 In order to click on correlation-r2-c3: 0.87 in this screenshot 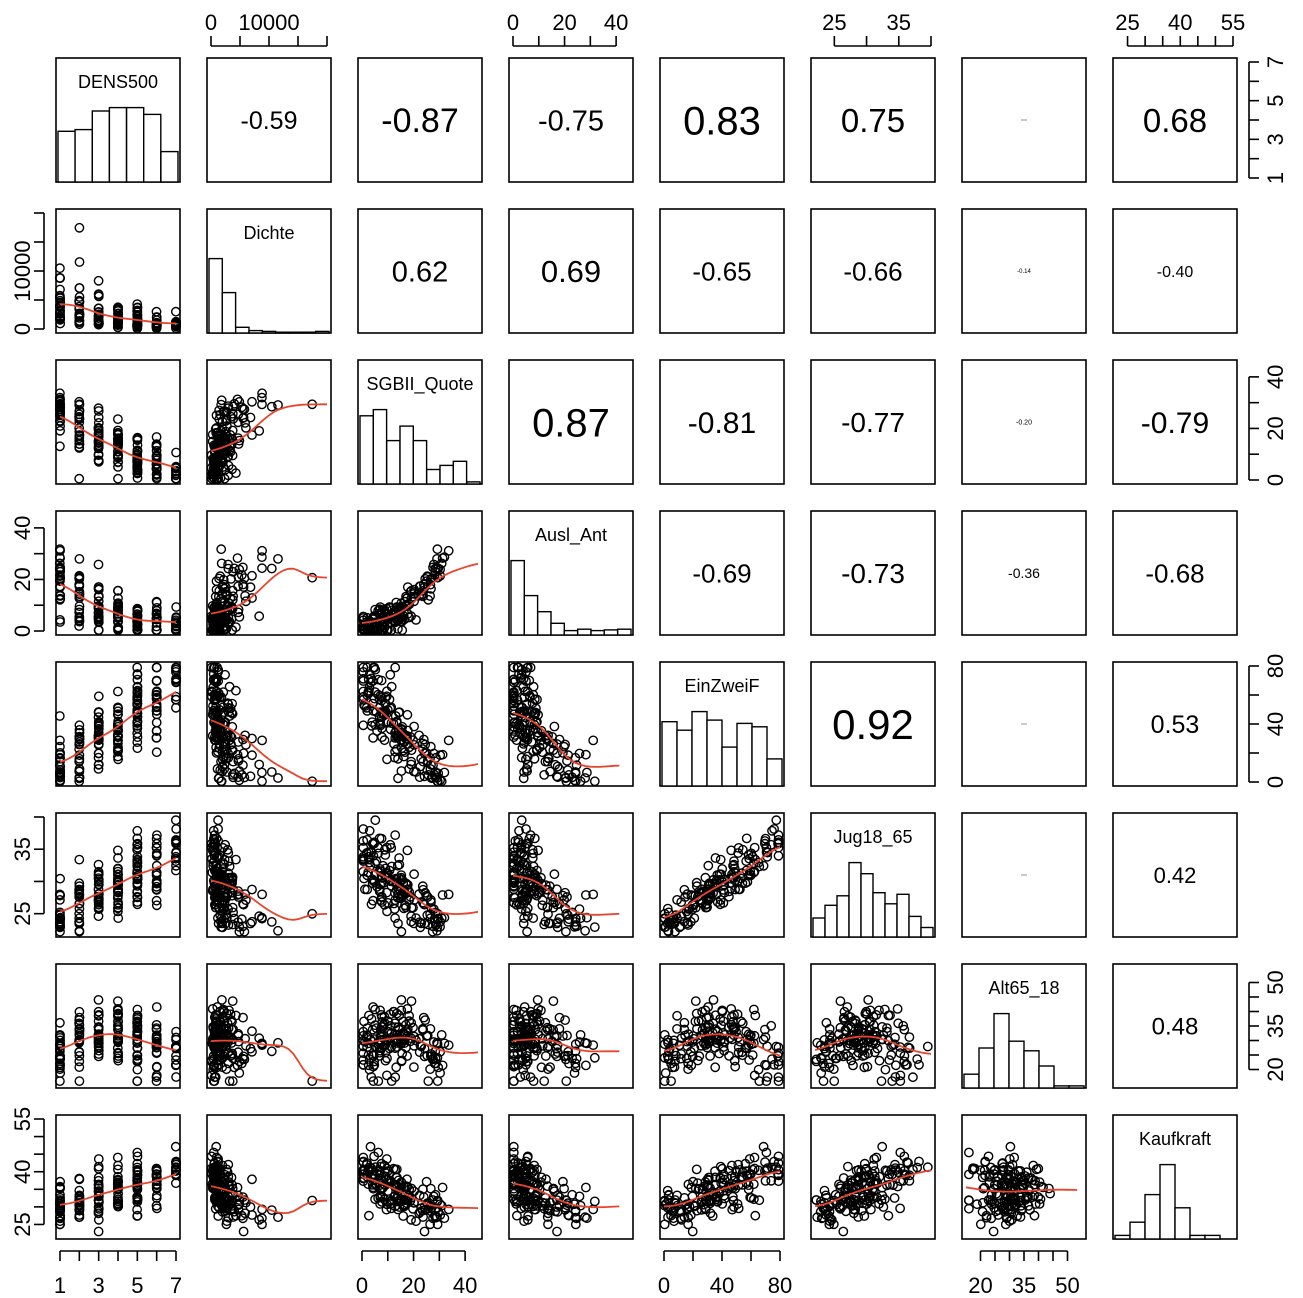, I will do `click(571, 423)`.